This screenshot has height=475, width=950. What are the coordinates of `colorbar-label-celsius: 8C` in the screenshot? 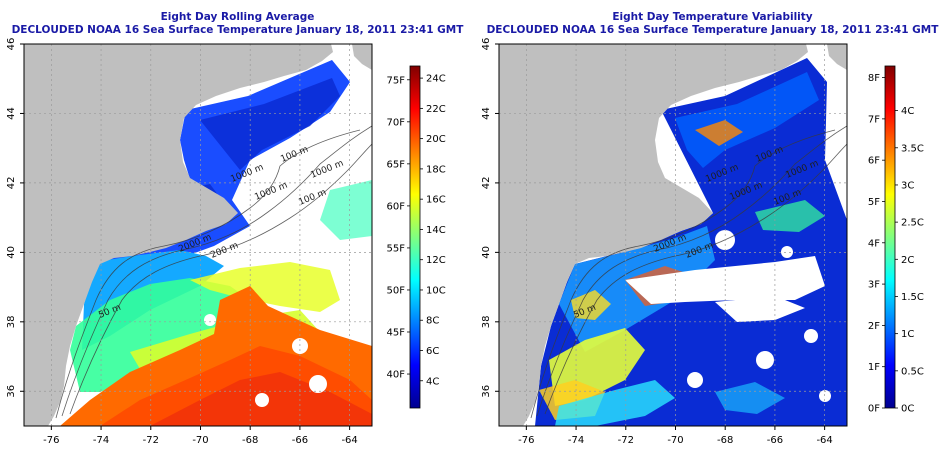 It's located at (432, 321).